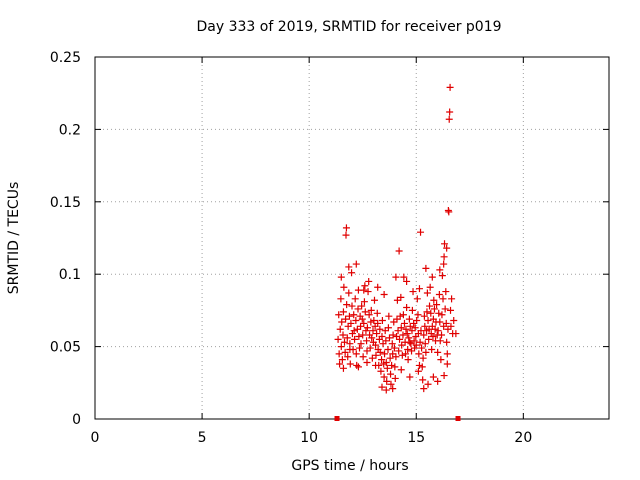 The width and height of the screenshot is (640, 480). What do you see at coordinates (65, 239) in the screenshot?
I see `y-axis-tick-labels: 0 0.05 0.1 0.15 0.2 0.25` at bounding box center [65, 239].